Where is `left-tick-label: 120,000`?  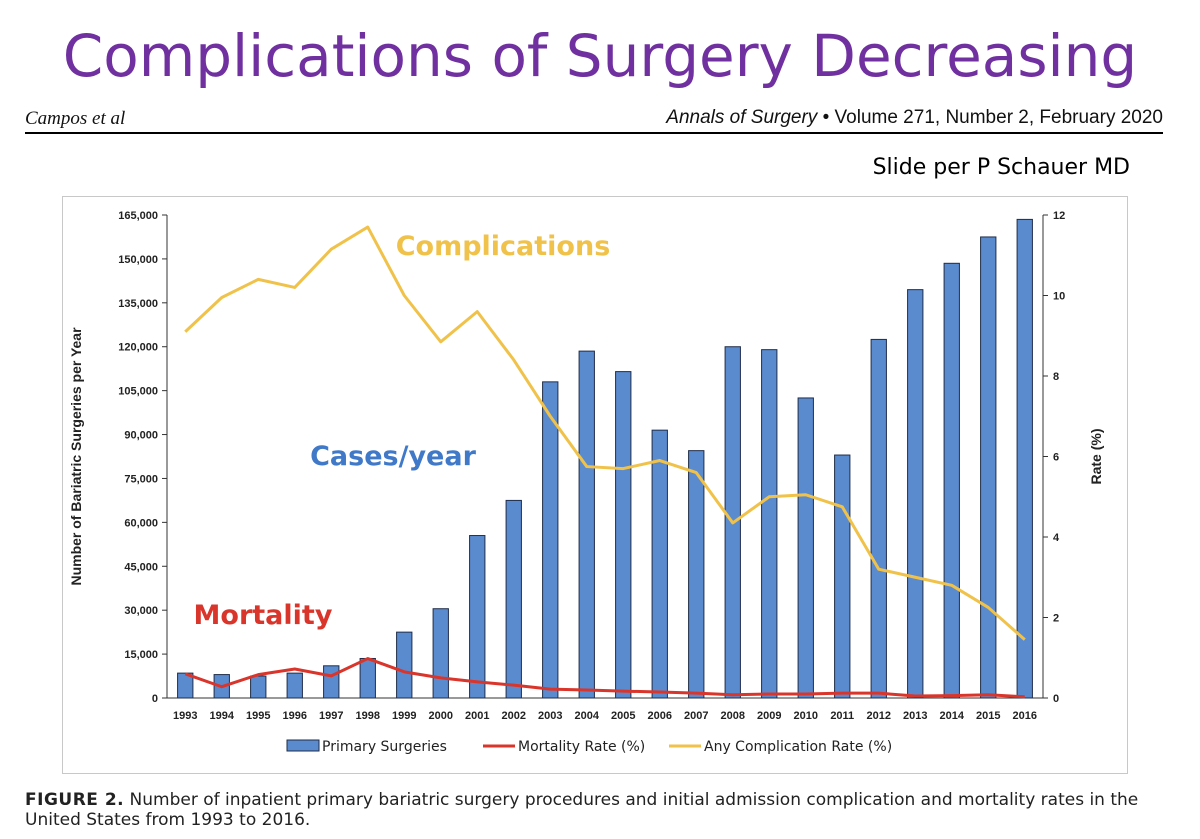
left-tick-label: 120,000 is located at coordinates (138, 348).